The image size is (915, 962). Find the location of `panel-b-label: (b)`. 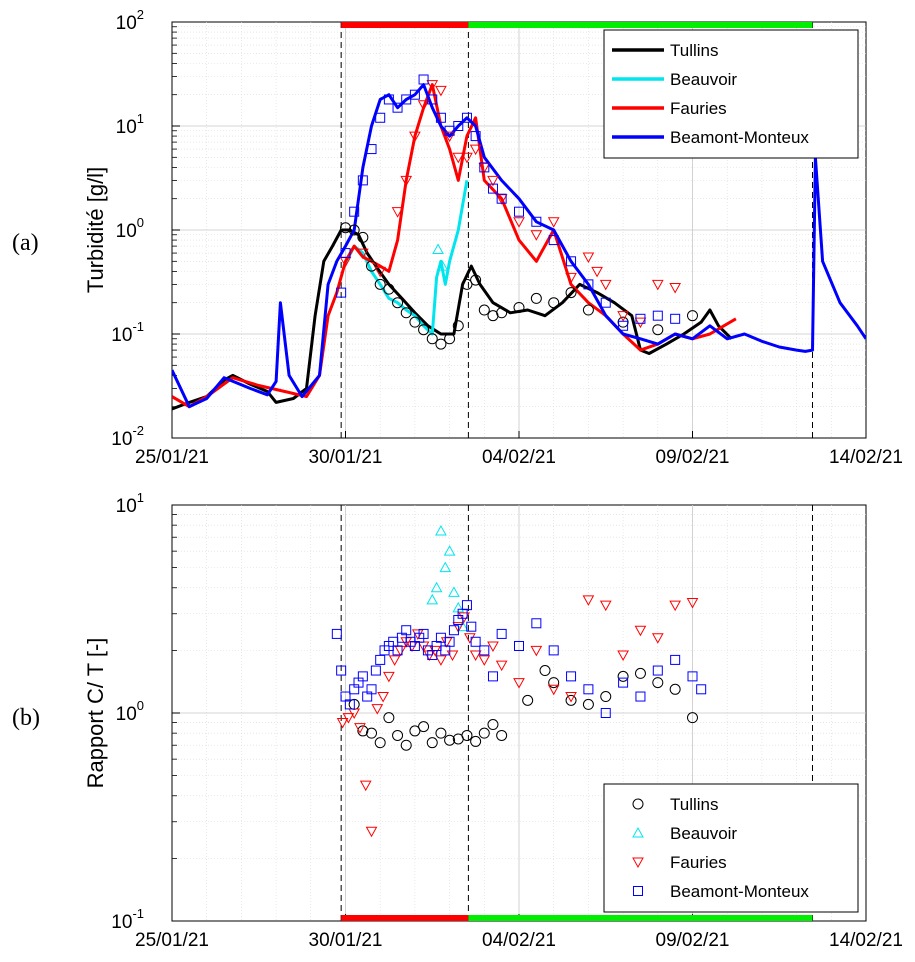

panel-b-label: (b) is located at coordinates (26, 718).